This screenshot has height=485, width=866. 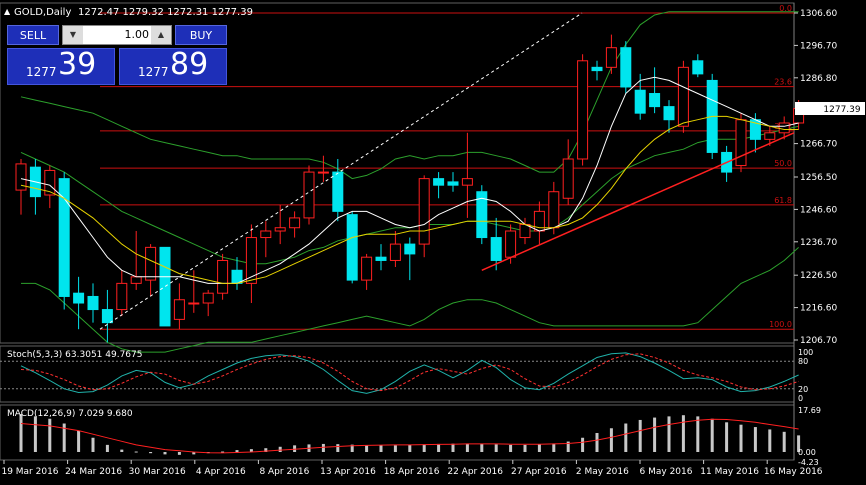 I want to click on date-label: 2 May 2016, so click(x=602, y=472).